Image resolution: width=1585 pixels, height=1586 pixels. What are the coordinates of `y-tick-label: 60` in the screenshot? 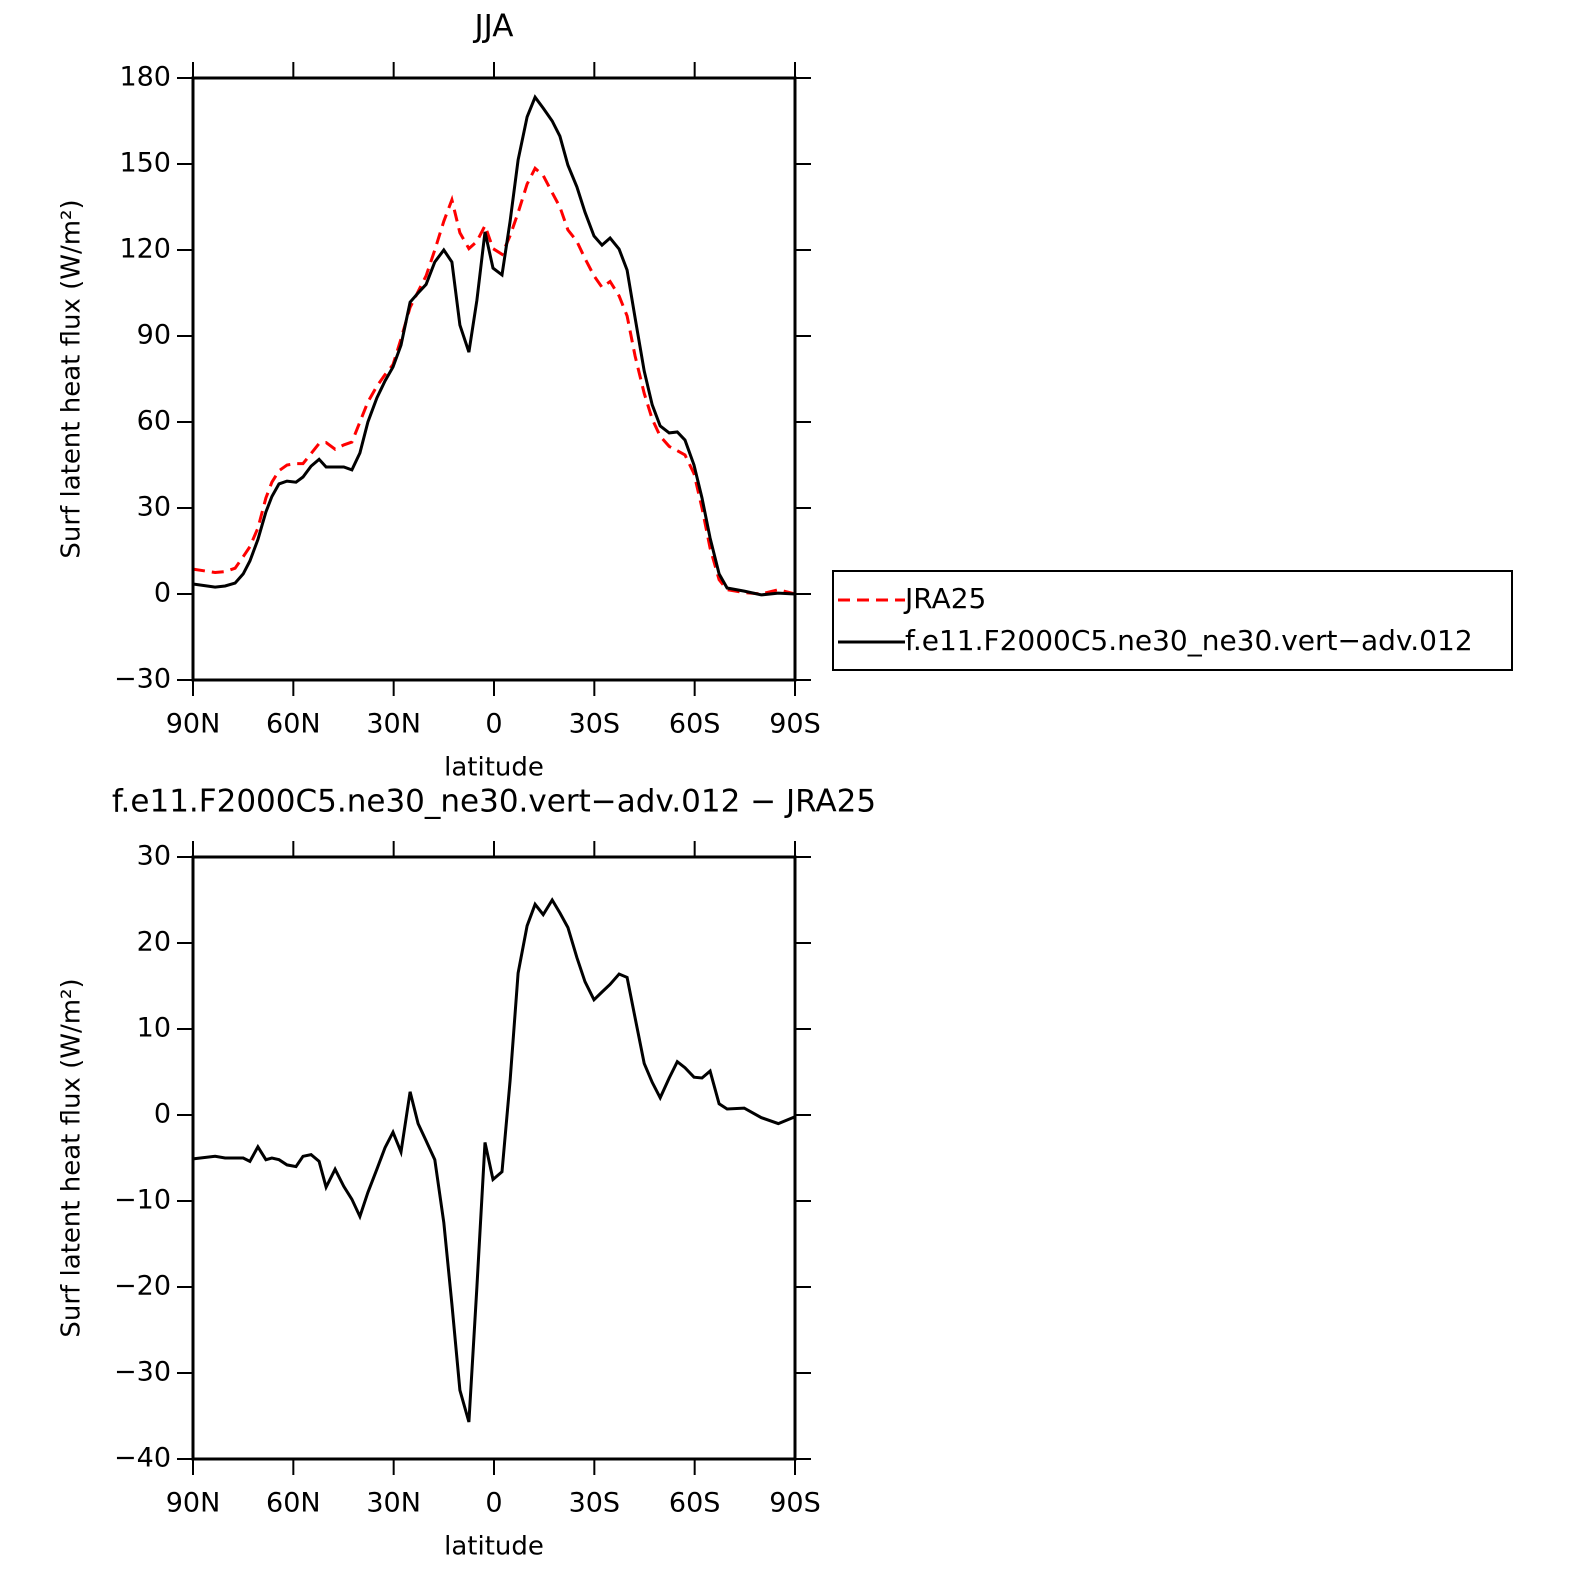 It's located at (154, 421).